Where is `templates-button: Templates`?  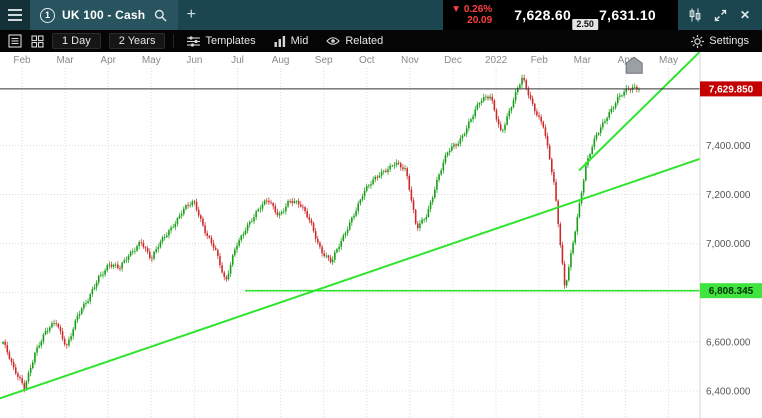 templates-button: Templates is located at coordinates (221, 41).